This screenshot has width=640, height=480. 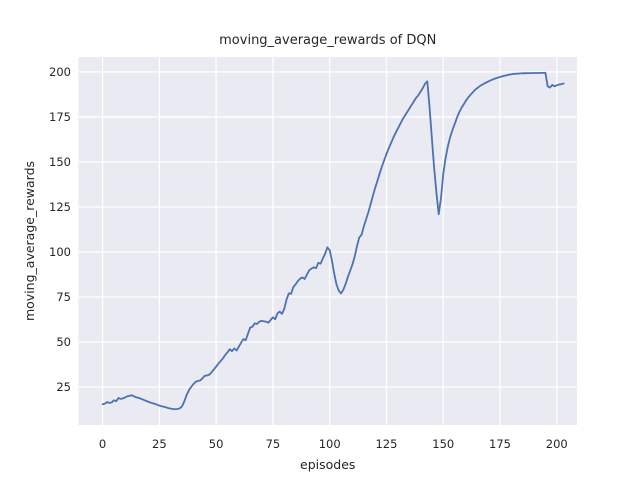 I want to click on y-tick-label: 175, so click(x=60, y=117).